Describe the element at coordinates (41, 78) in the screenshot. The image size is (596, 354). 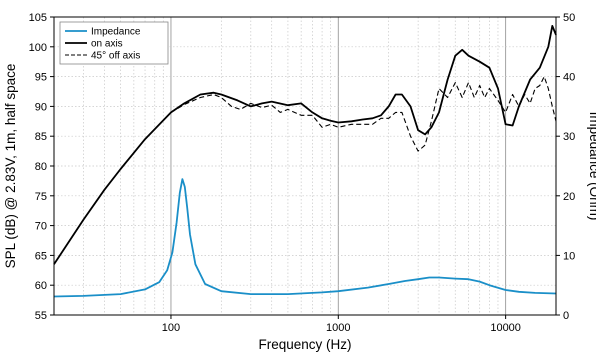
I see `y-tick-label: 95` at that location.